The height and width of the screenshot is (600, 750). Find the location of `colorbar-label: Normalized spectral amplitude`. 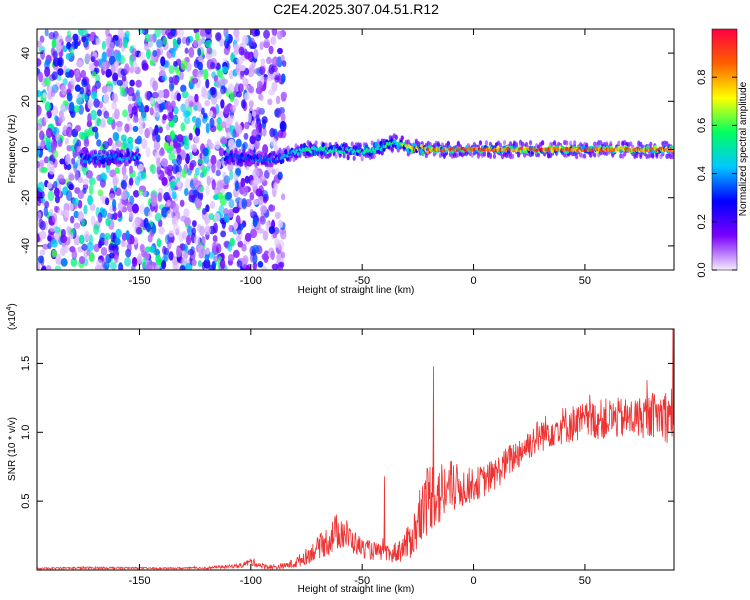

colorbar-label: Normalized spectral amplitude is located at coordinates (743, 148).